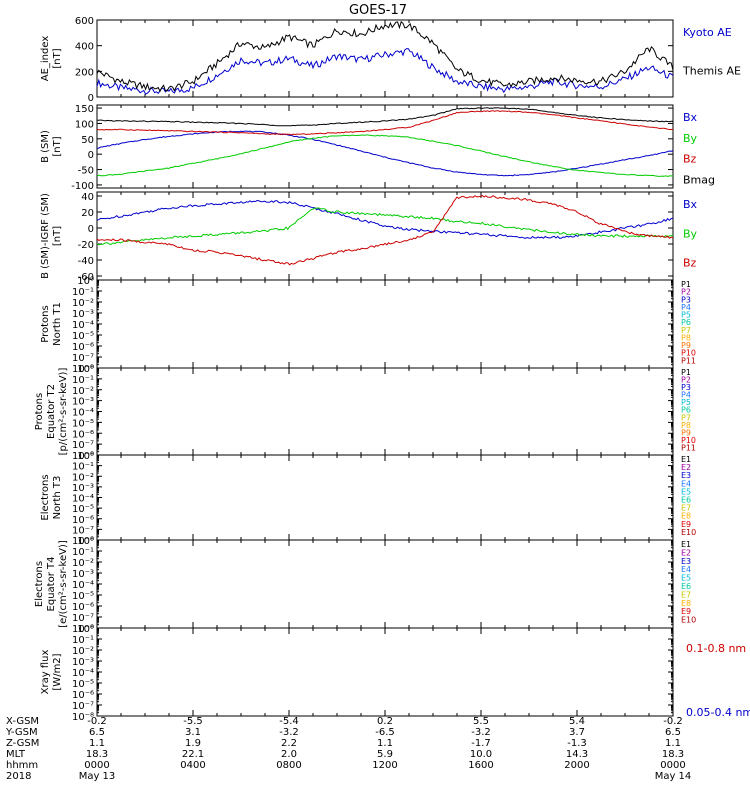 The image size is (750, 800). I want to click on y-axis-label: Xray flux, so click(45, 672).